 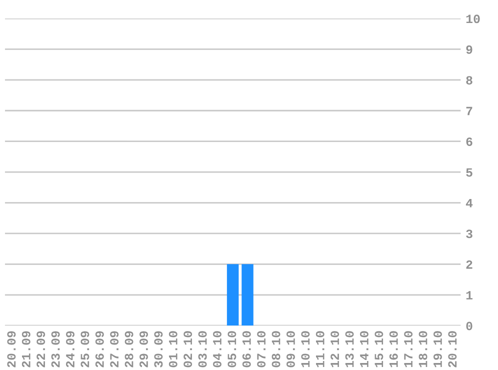 I want to click on x-tick-label: 01.10, so click(x=173, y=349).